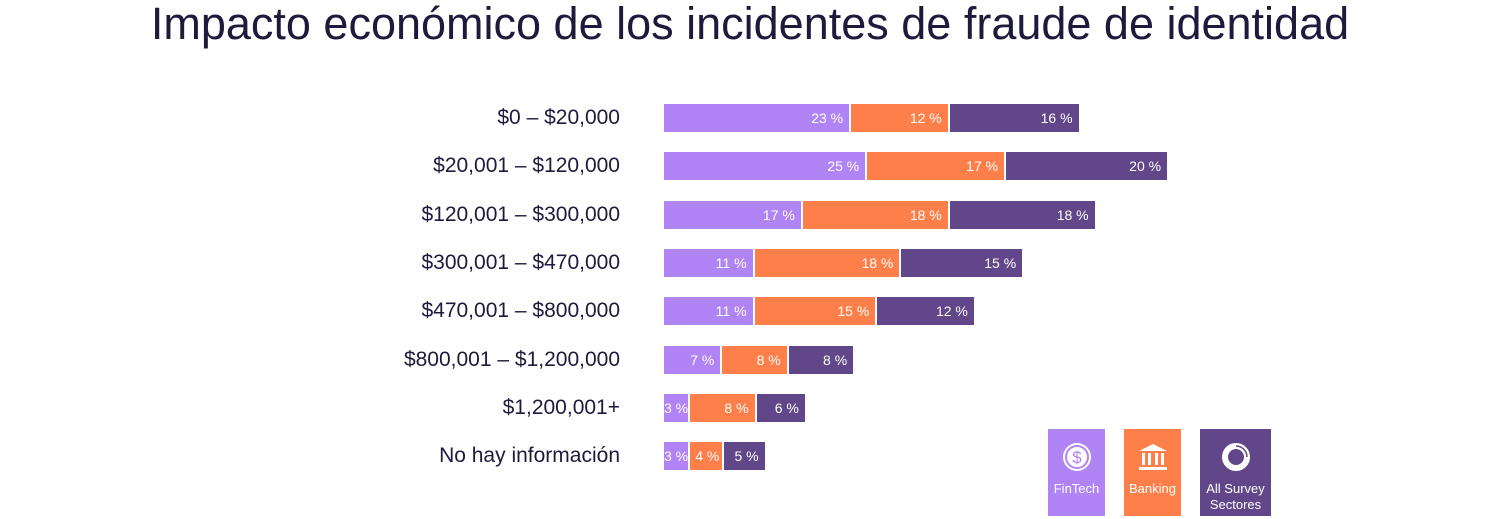 The width and height of the screenshot is (1500, 519). What do you see at coordinates (1014, 118) in the screenshot?
I see `bar-segment-all-survey-sectores: 16 %` at bounding box center [1014, 118].